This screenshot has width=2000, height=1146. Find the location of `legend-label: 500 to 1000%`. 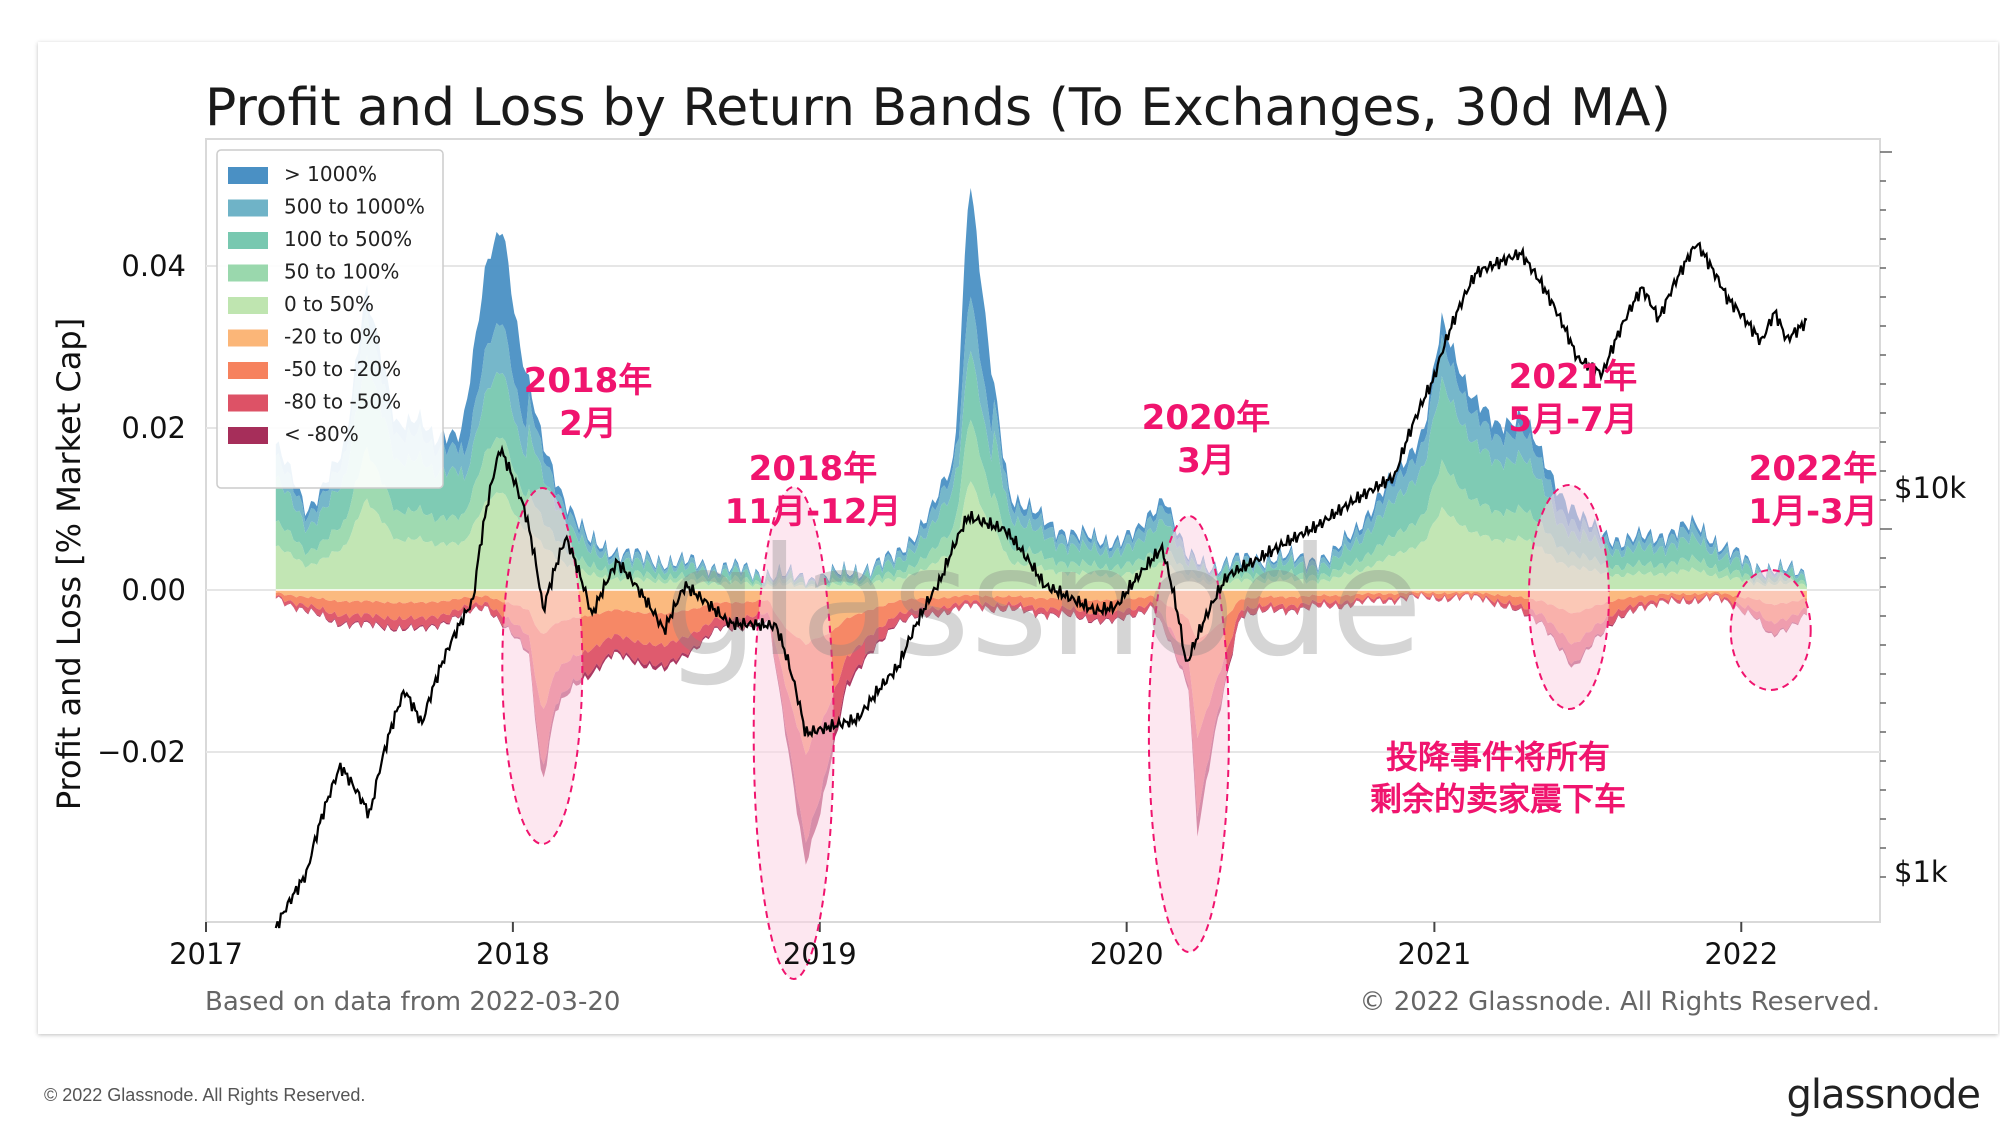

legend-label: 500 to 1000% is located at coordinates (354, 207).